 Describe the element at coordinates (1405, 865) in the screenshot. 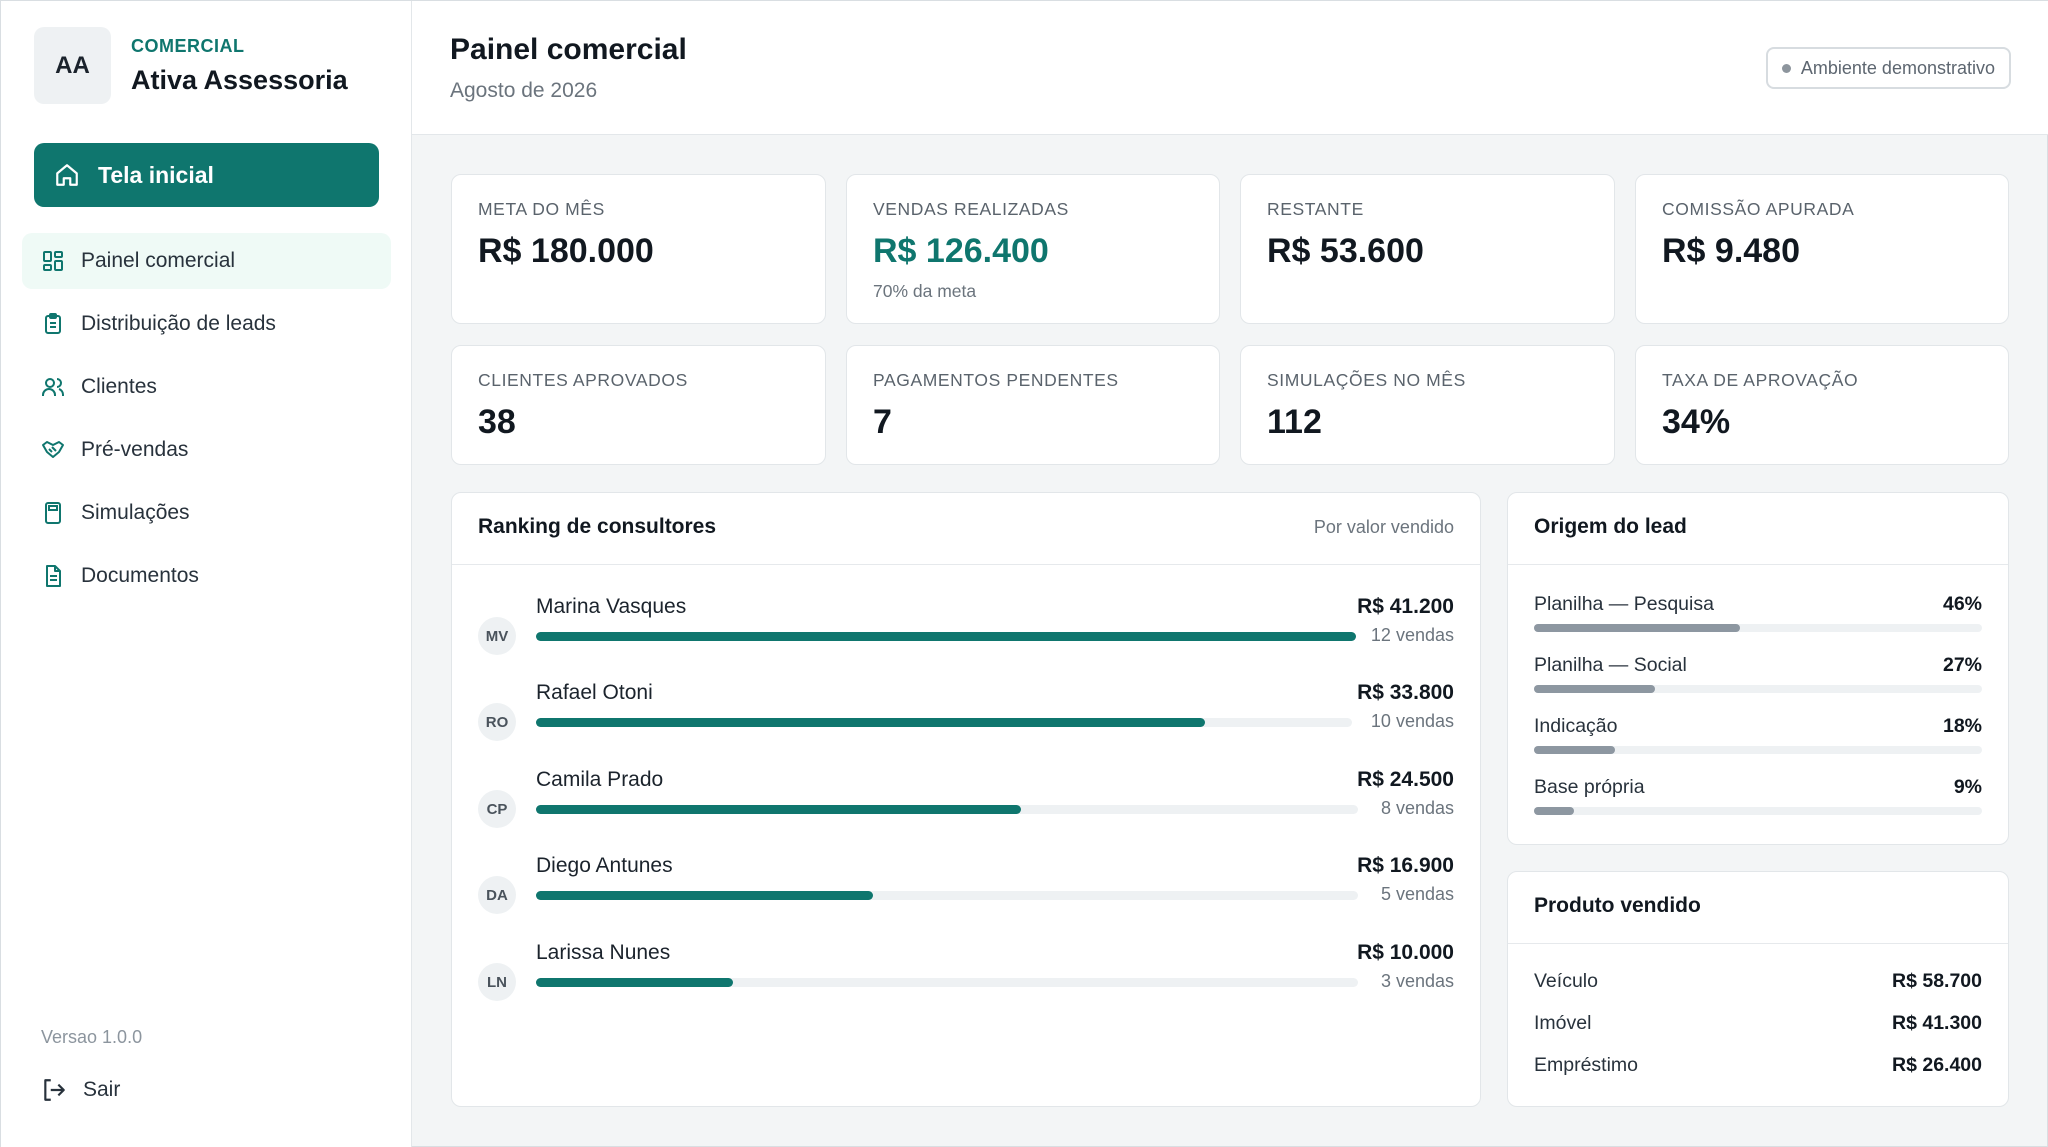

I see `consultant-value: R$ 16.900` at that location.